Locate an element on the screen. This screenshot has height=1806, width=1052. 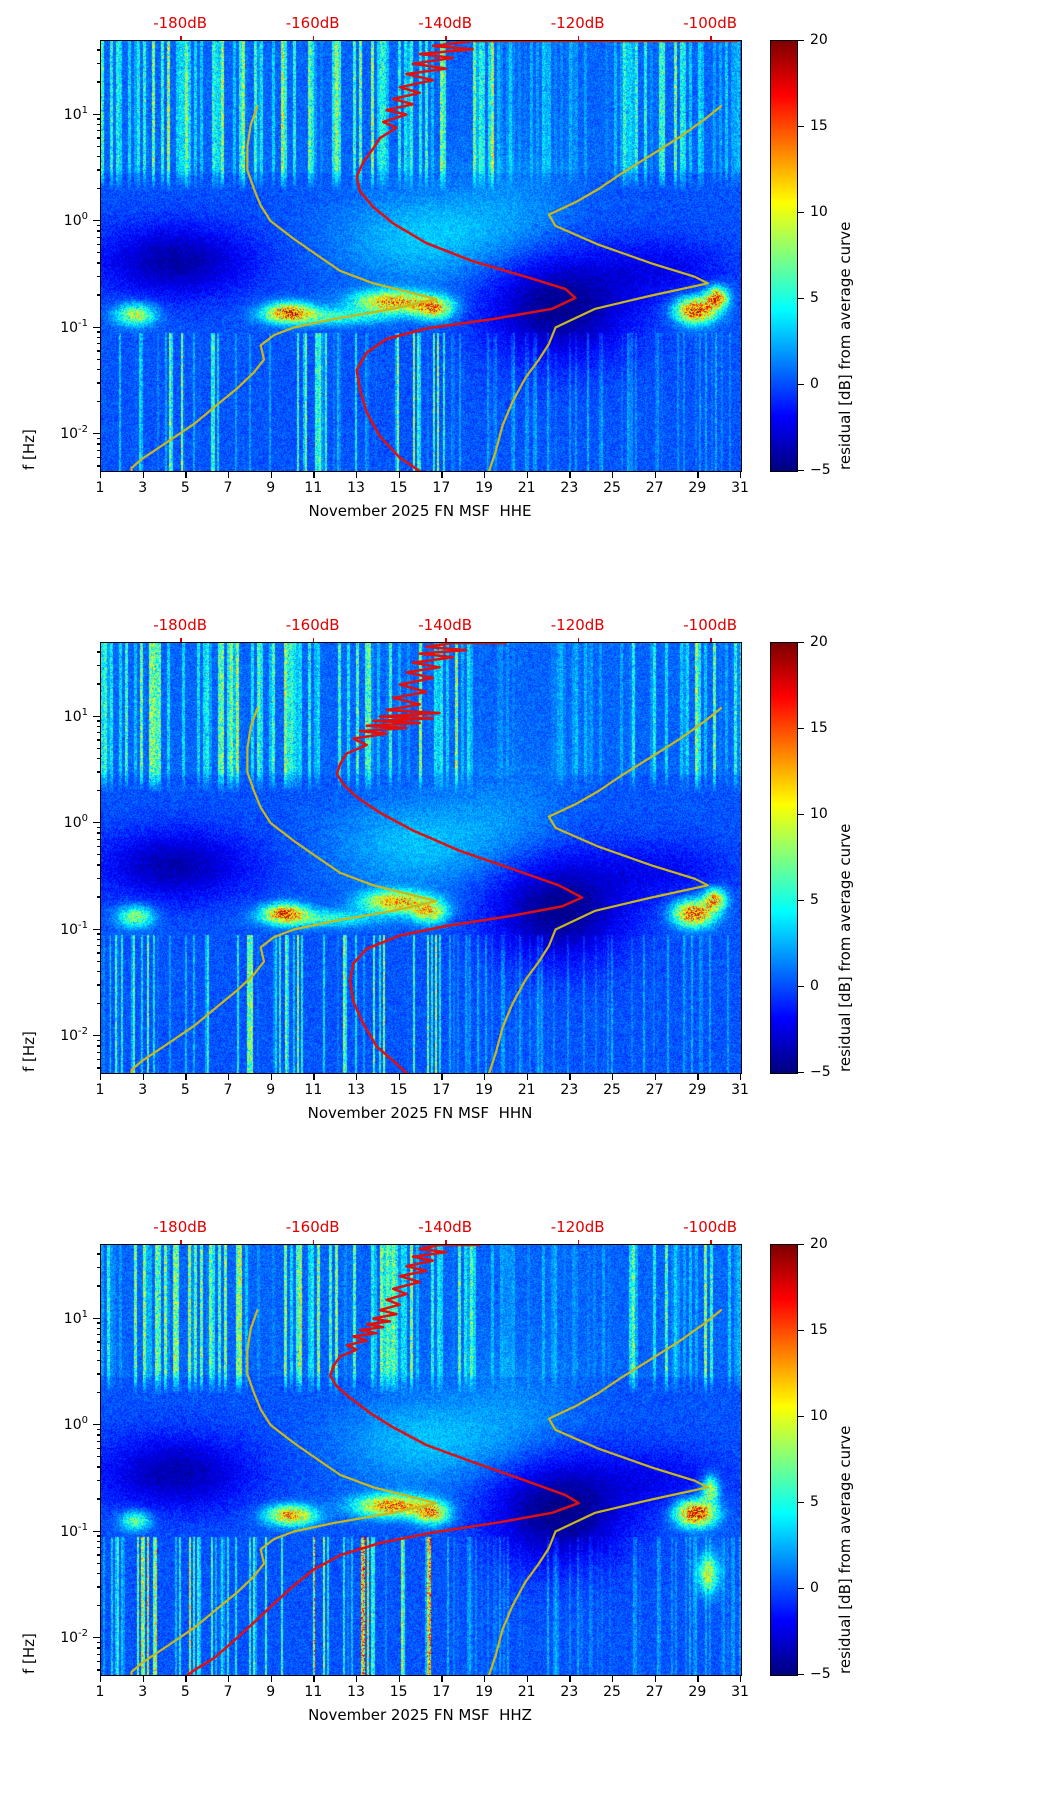
x-tick-label: 13 is located at coordinates (356, 488).